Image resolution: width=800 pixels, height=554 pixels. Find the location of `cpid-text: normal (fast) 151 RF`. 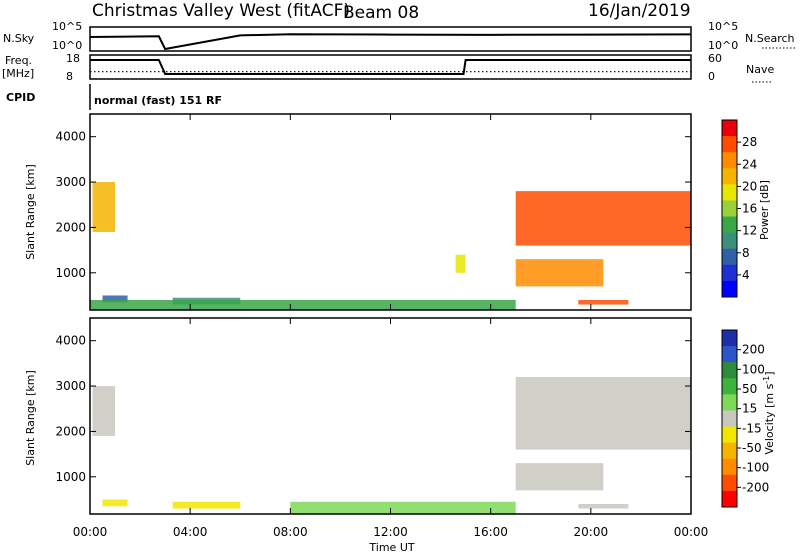

cpid-text: normal (fast) 151 RF is located at coordinates (158, 100).